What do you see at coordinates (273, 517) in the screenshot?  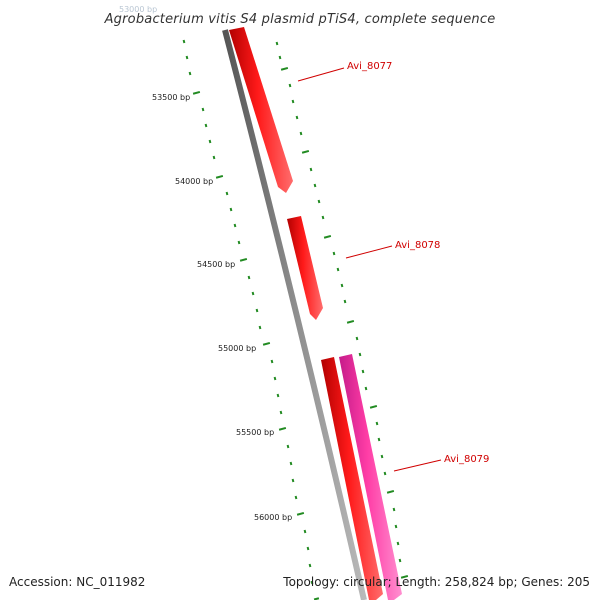 I see `position-label-56000: 56000 bp` at bounding box center [273, 517].